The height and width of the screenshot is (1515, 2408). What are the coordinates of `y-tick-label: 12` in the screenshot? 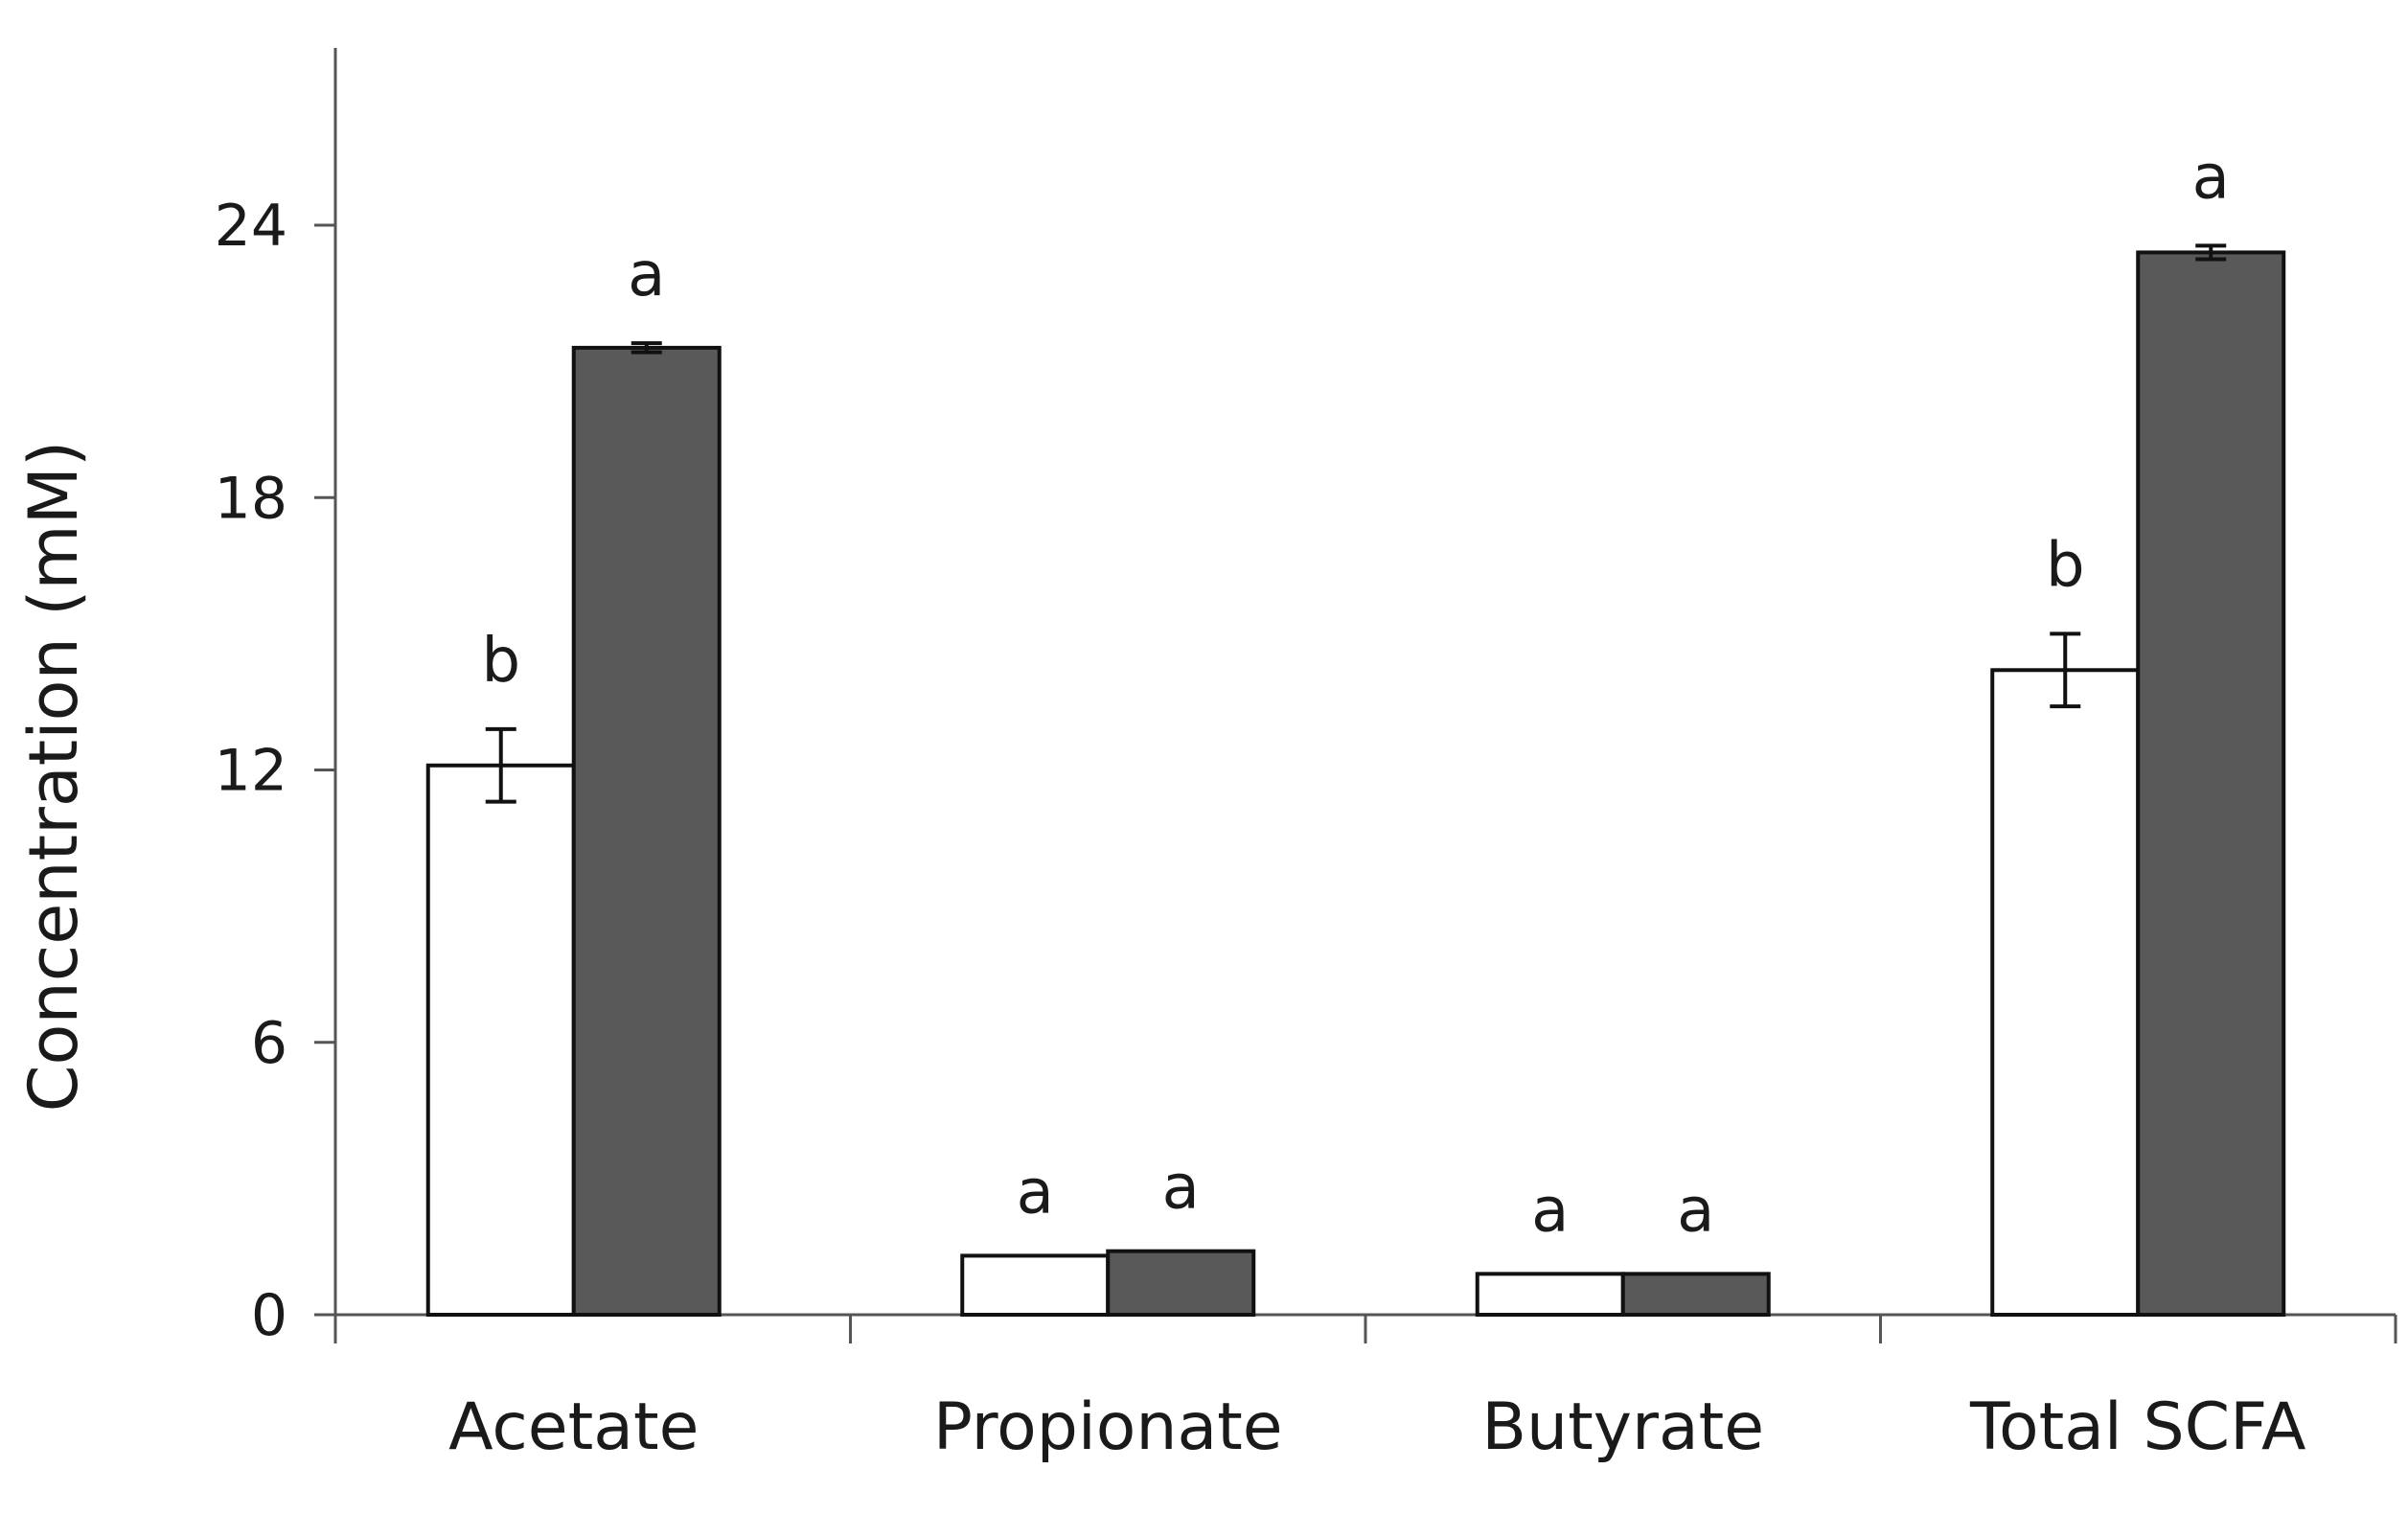 It's located at (251, 771).